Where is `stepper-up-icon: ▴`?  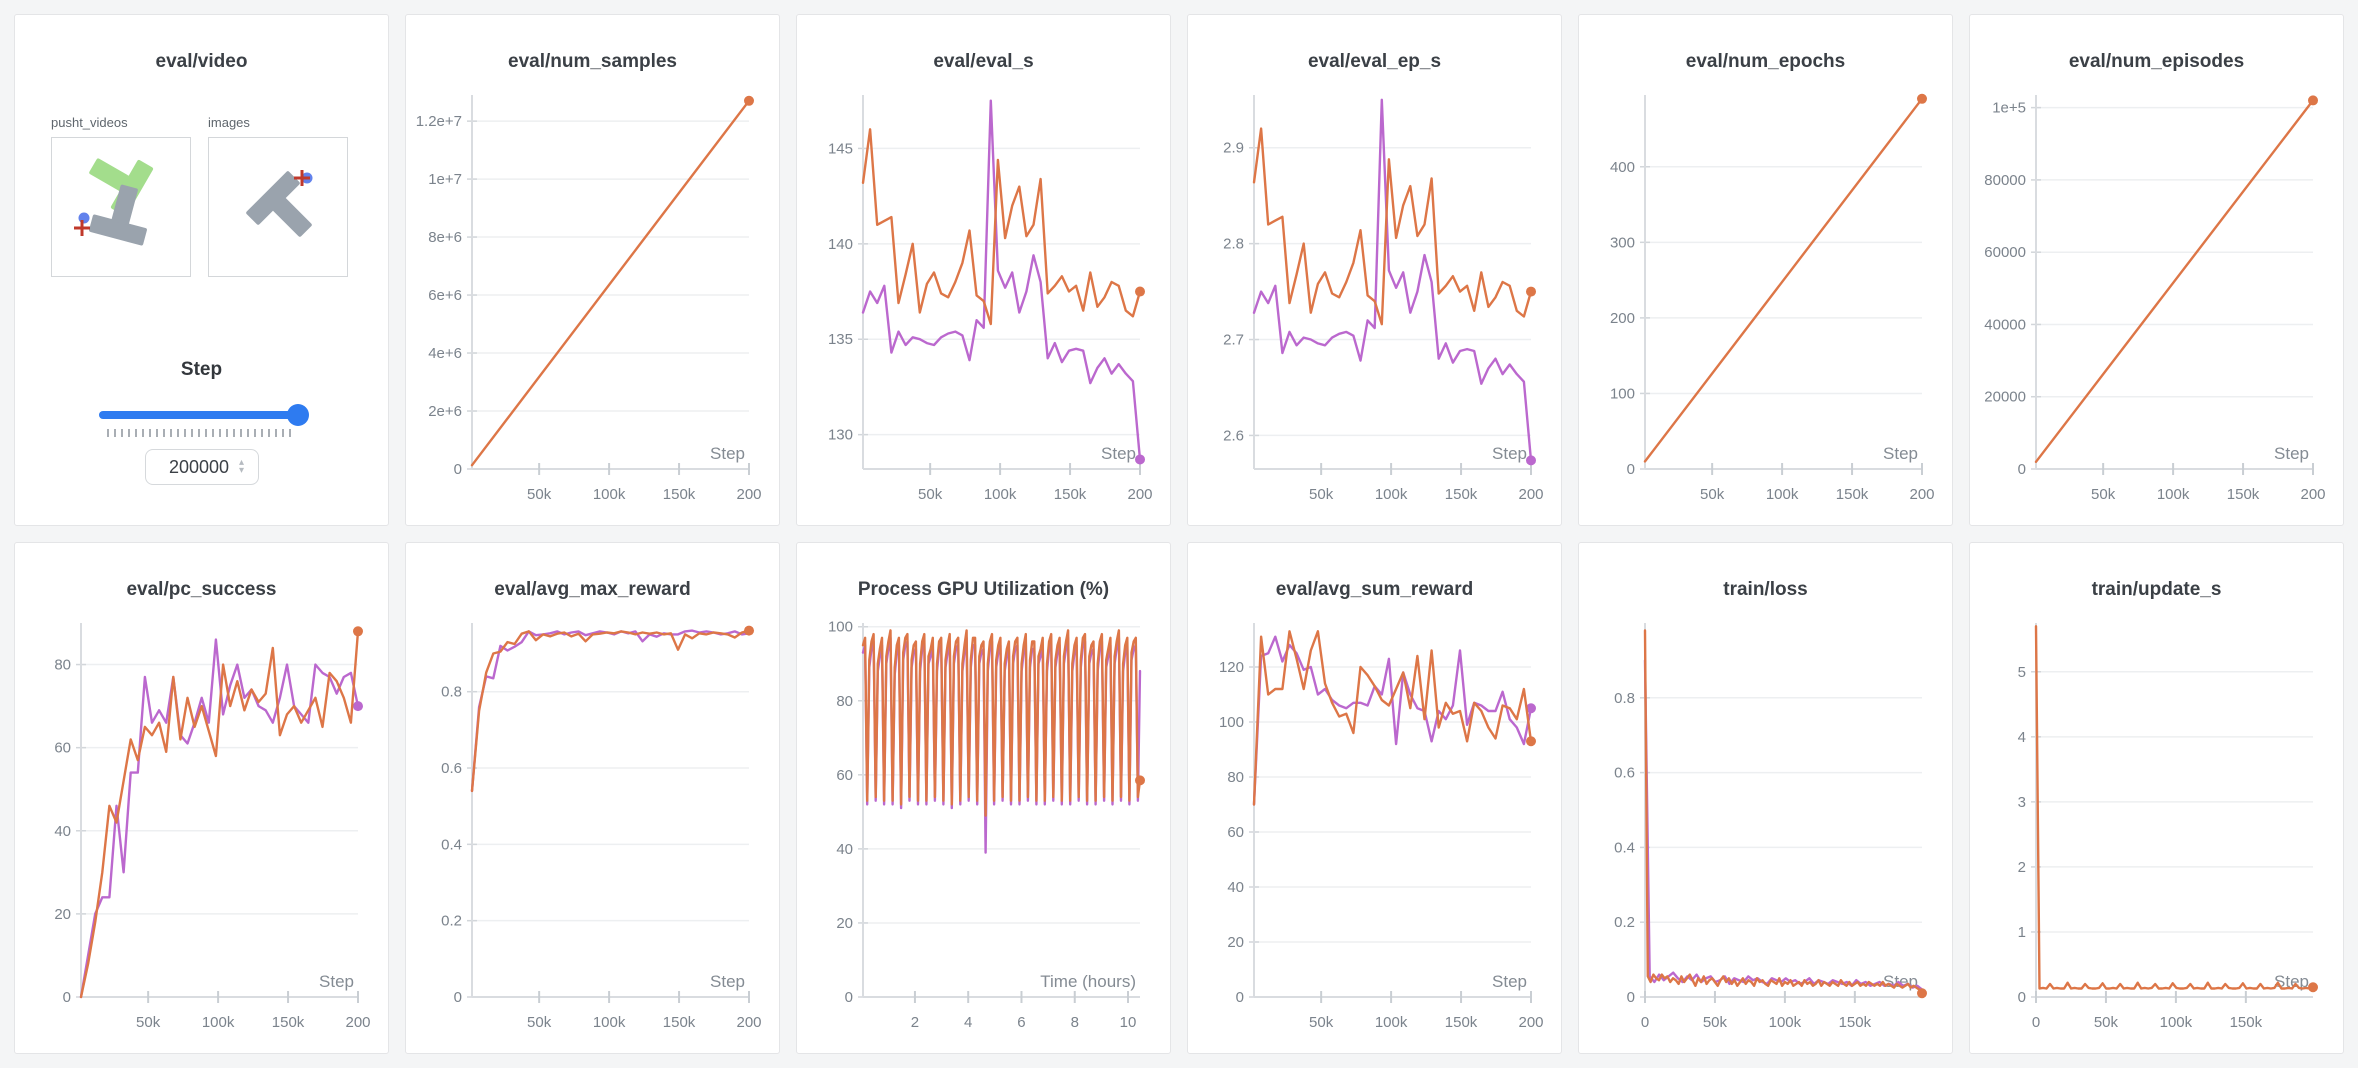 stepper-up-icon: ▴ is located at coordinates (241, 462).